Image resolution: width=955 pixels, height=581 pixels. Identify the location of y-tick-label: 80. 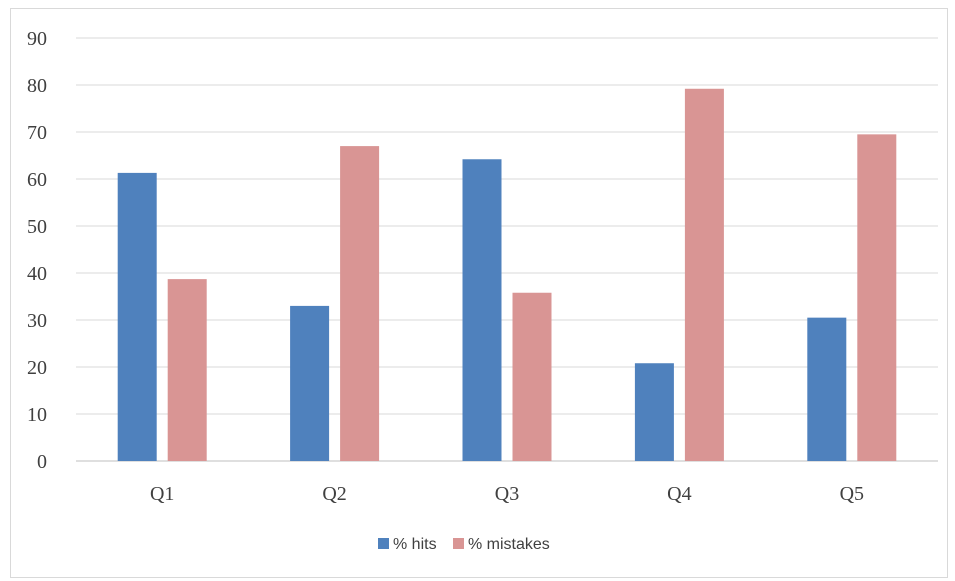
(37, 86).